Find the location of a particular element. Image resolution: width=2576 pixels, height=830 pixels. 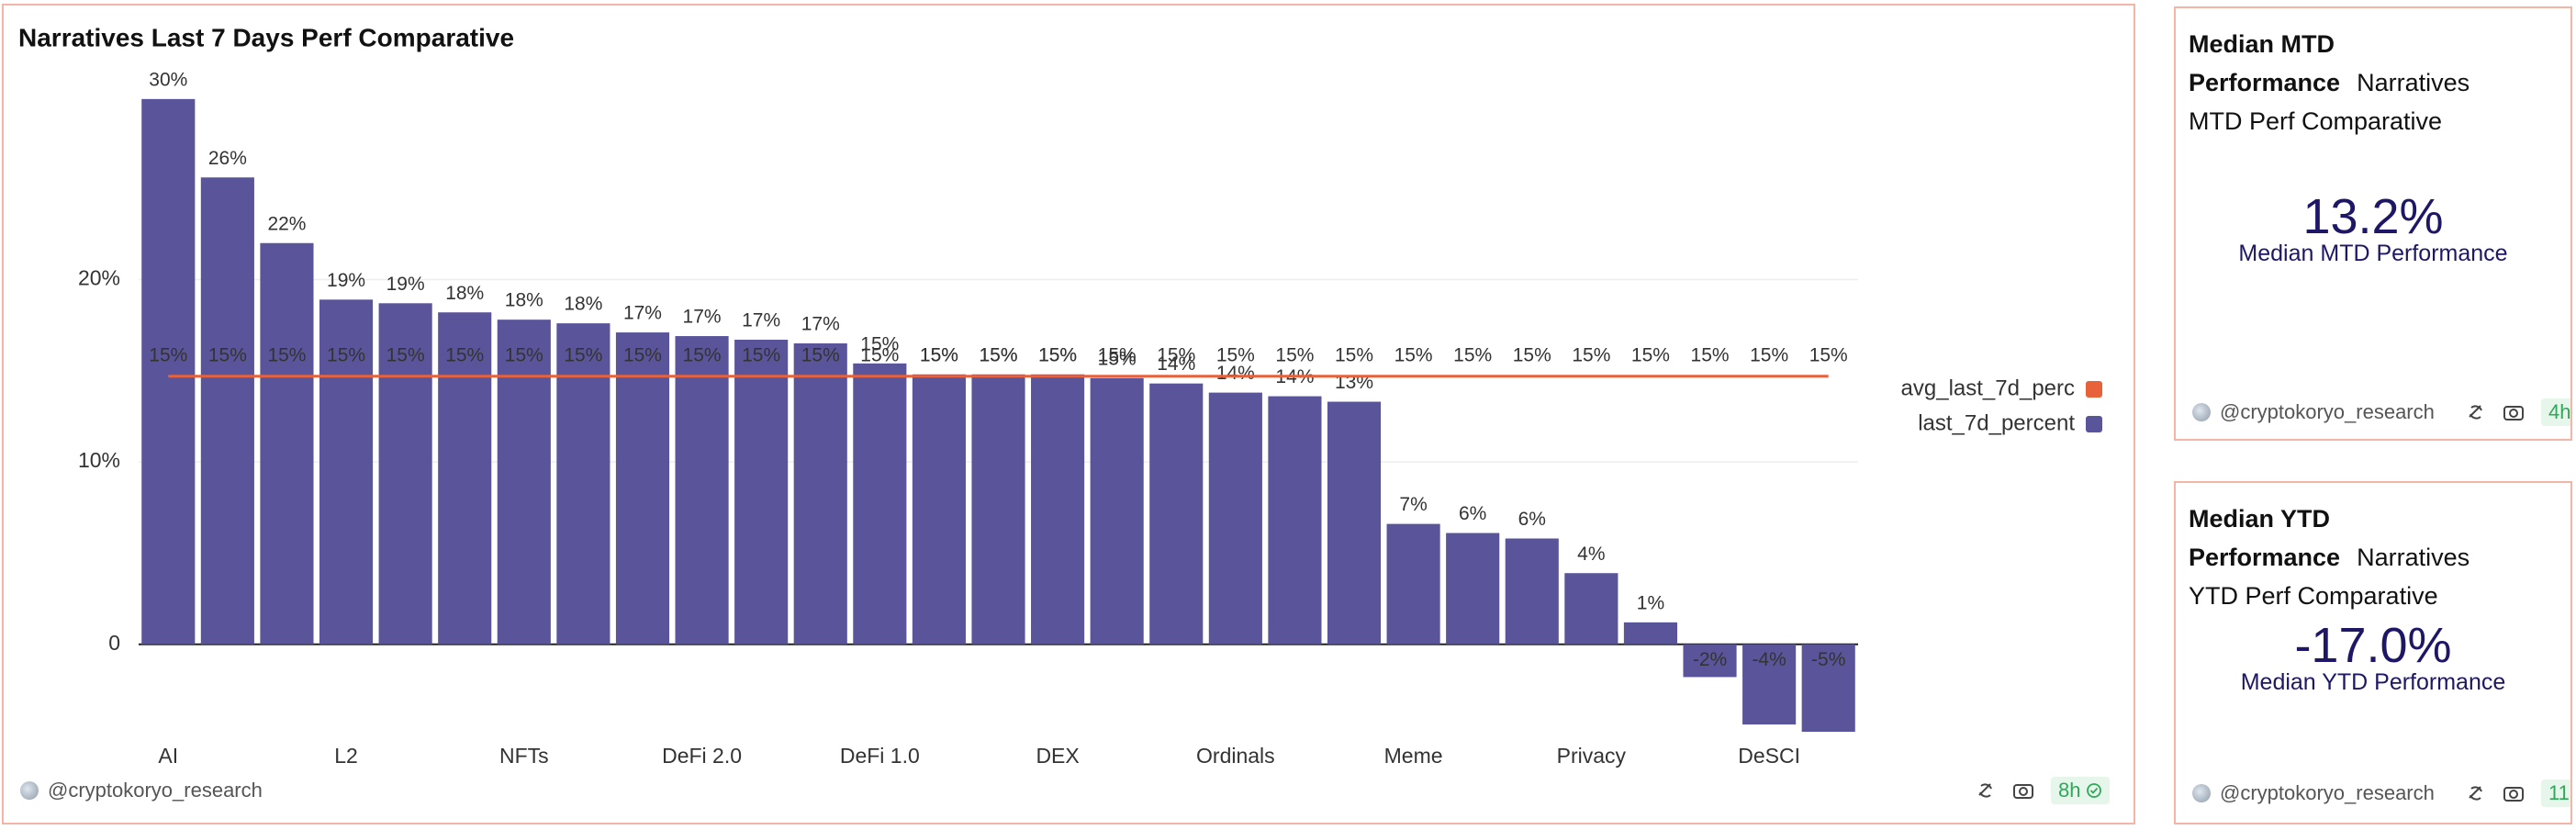

x-tick-label: Meme is located at coordinates (1413, 756).